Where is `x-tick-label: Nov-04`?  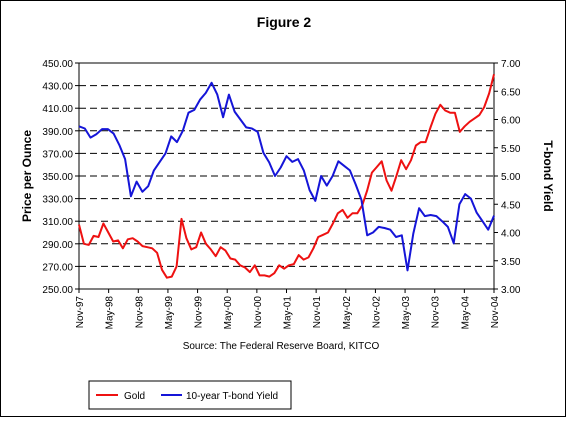 x-tick-label: Nov-04 is located at coordinates (495, 312).